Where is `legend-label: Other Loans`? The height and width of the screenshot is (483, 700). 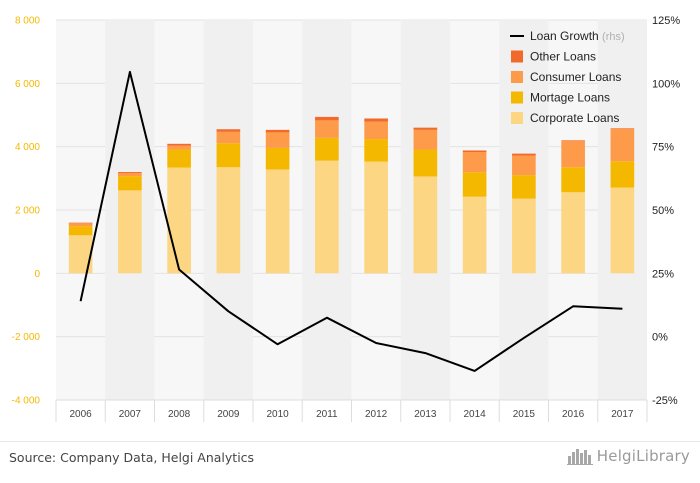 legend-label: Other Loans is located at coordinates (563, 57).